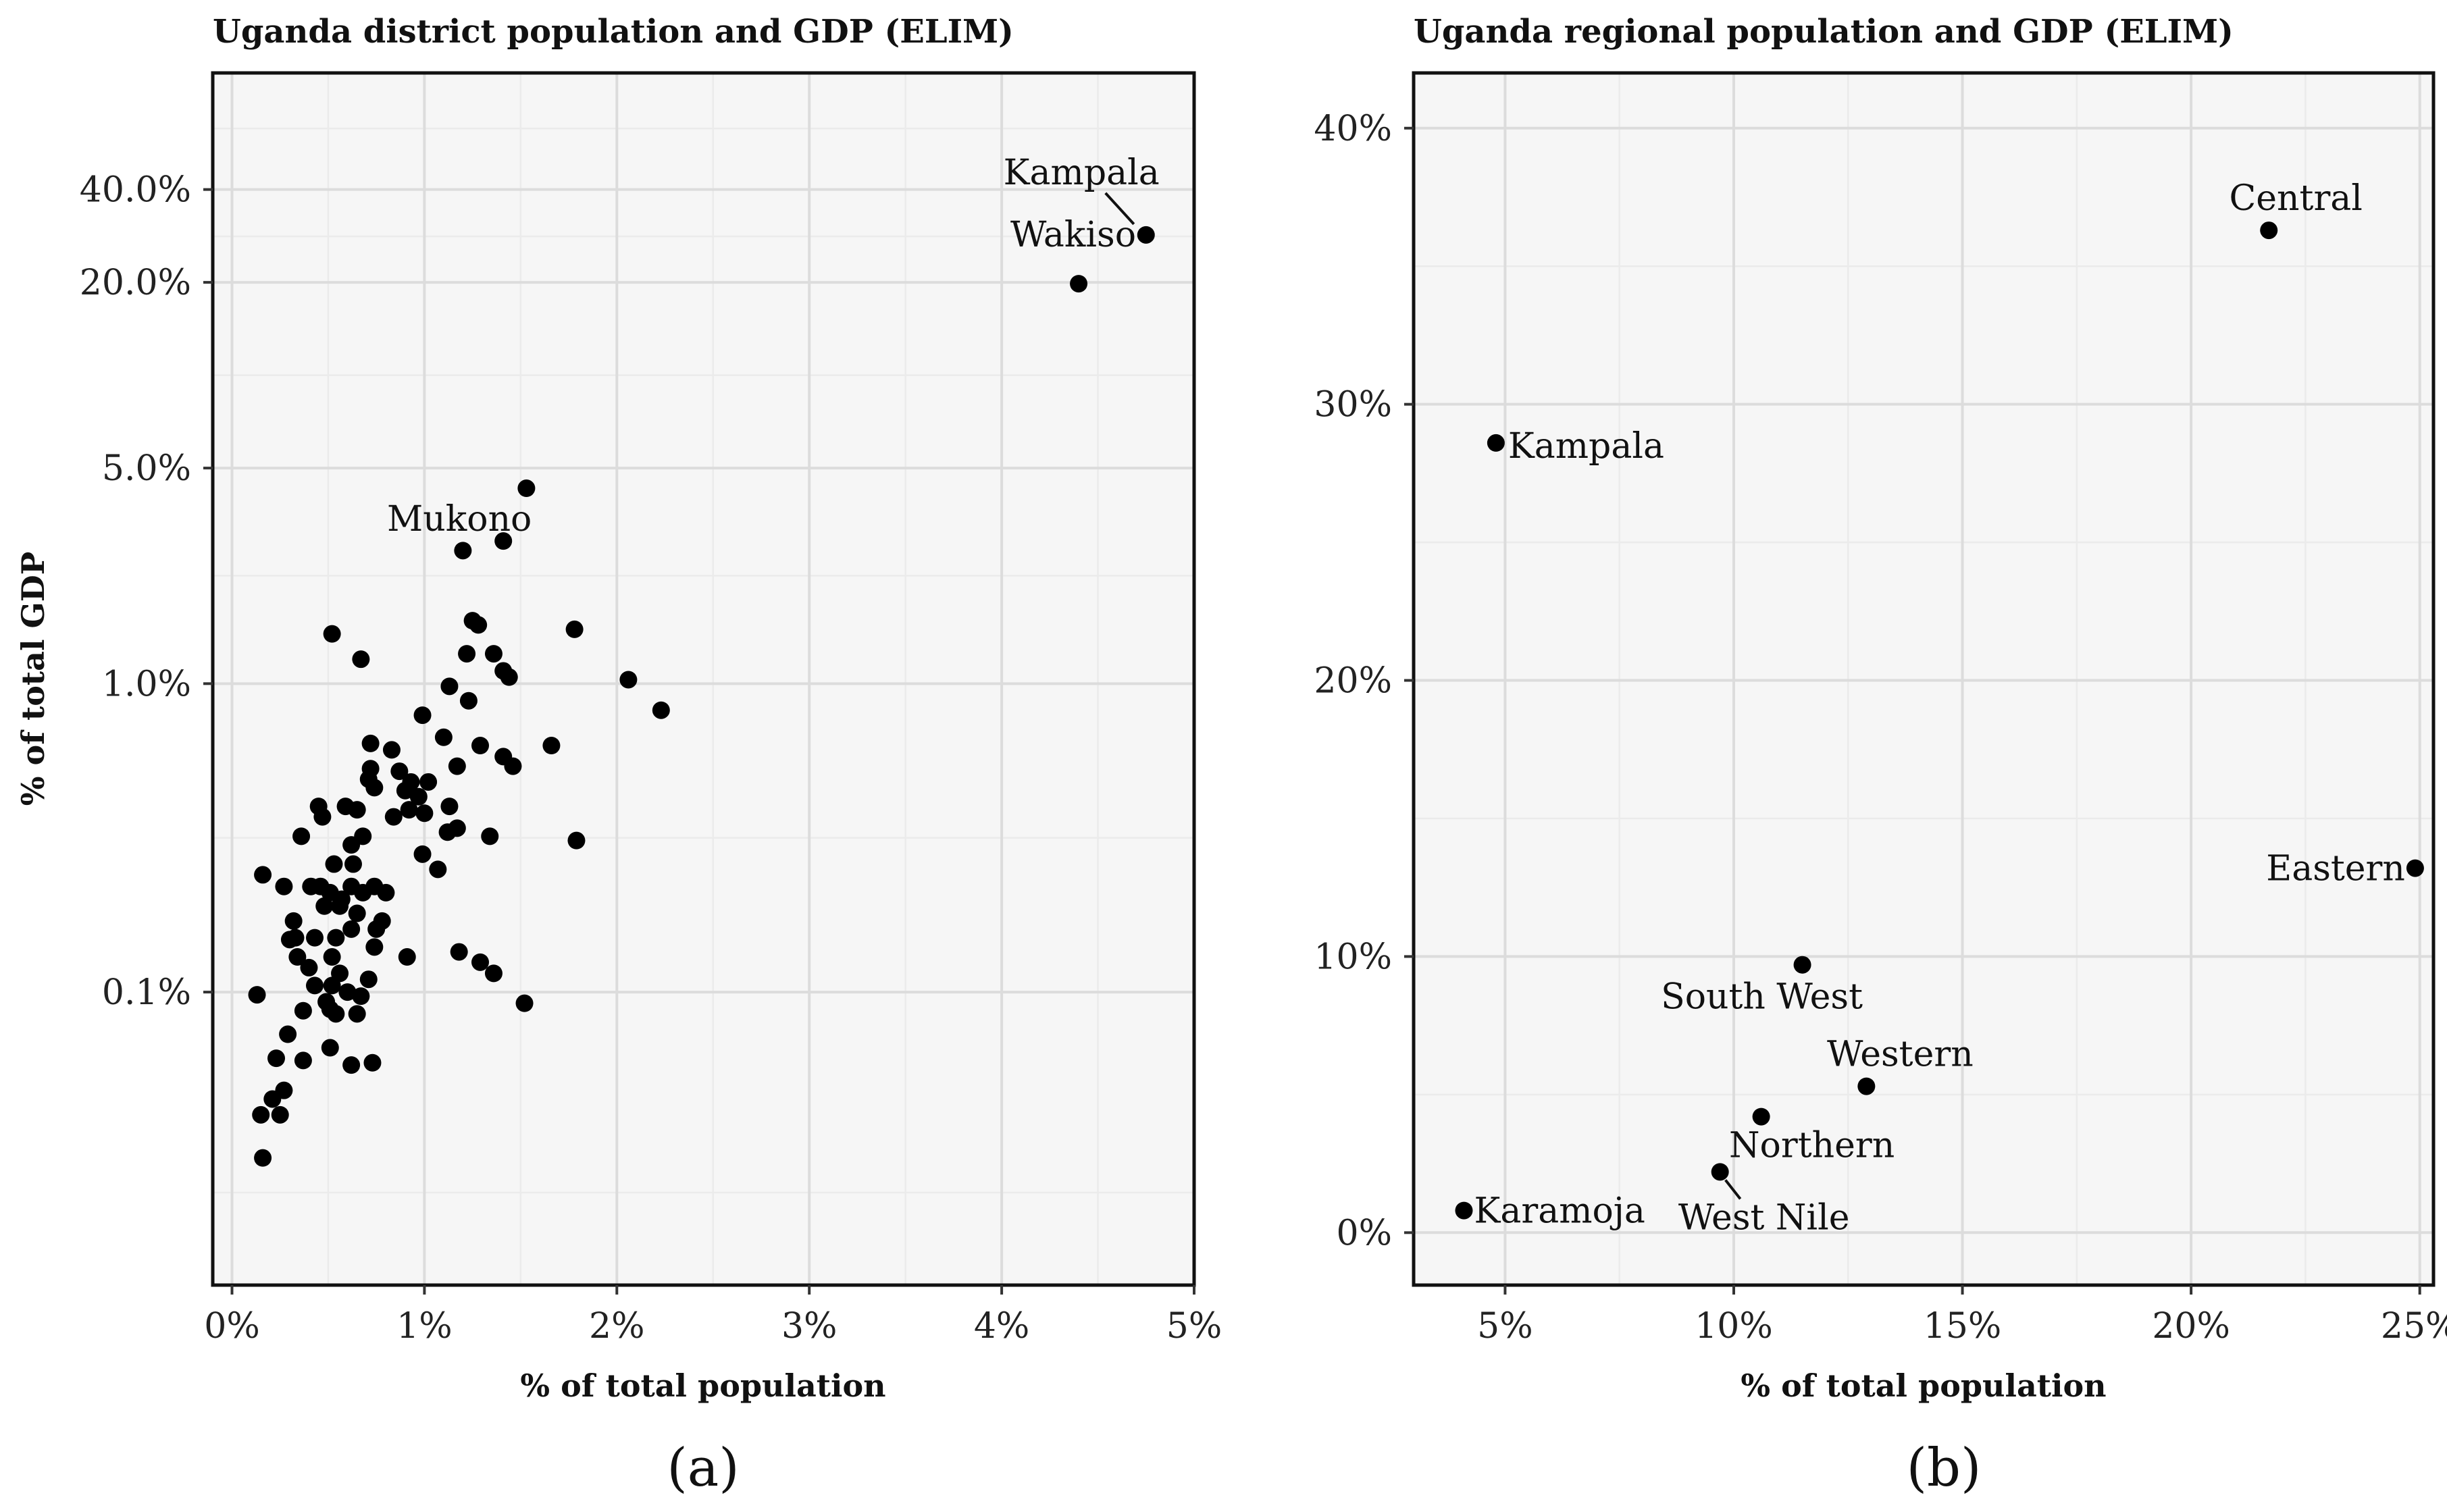 This screenshot has height=1512, width=2447. Describe the element at coordinates (1802, 965) in the screenshot. I see `region-point-south-west` at that location.